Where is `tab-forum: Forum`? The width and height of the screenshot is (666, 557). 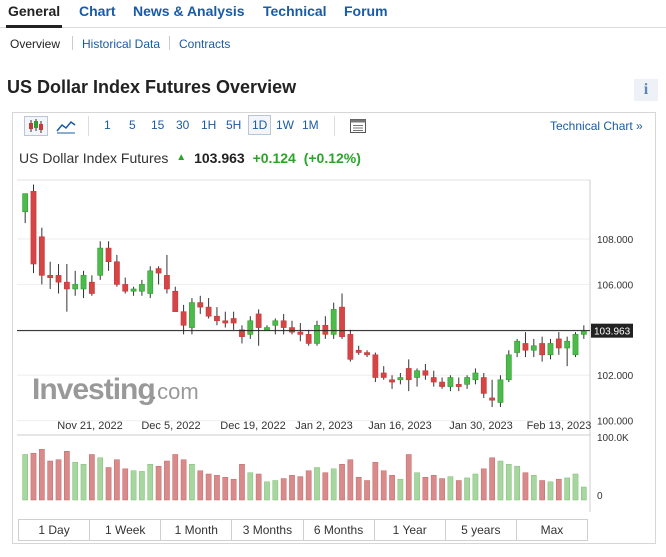
tab-forum: Forum is located at coordinates (366, 11).